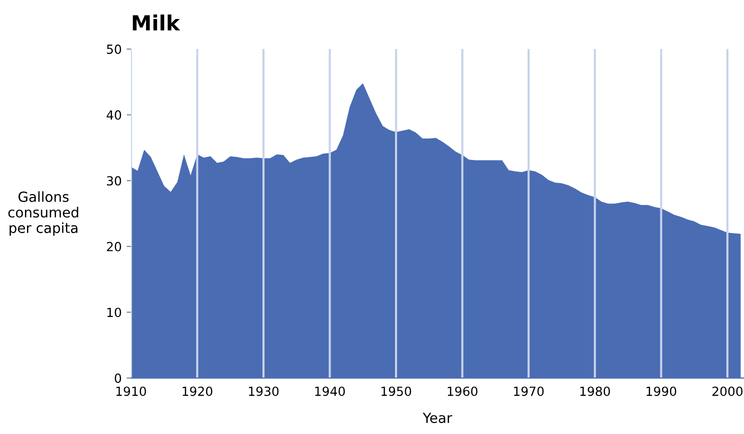 This screenshot has height=434, width=744. I want to click on x-tick-label: 1920, so click(197, 391).